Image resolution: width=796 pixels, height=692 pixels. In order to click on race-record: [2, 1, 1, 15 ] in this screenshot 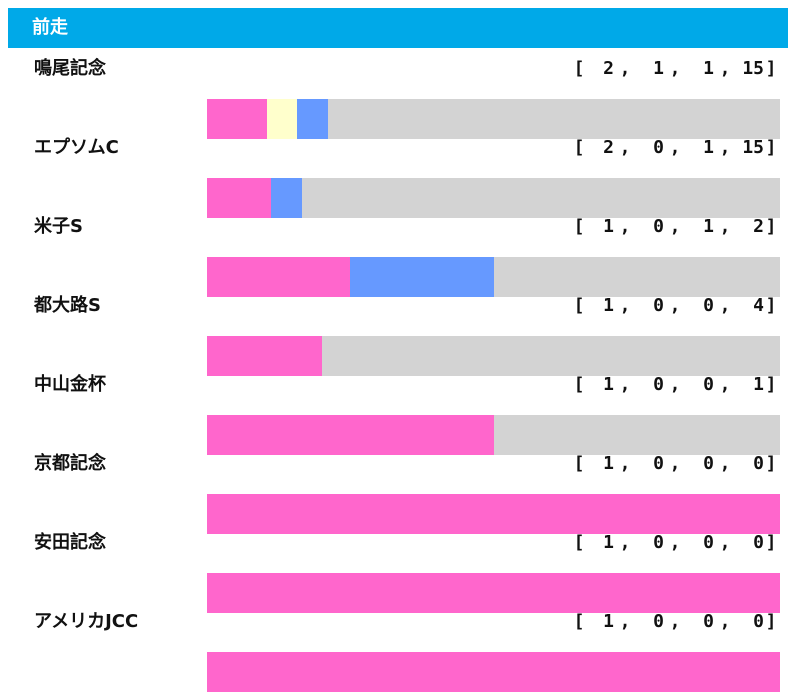, I will do `click(675, 69)`.